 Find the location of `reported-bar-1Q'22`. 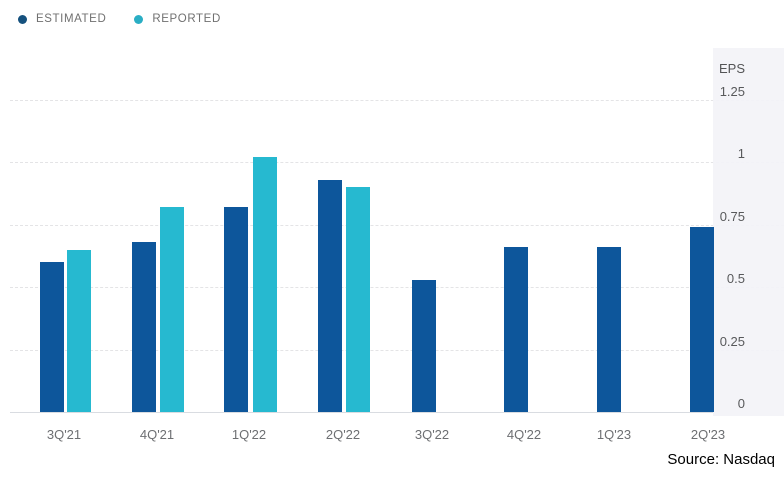

reported-bar-1Q'22 is located at coordinates (265, 284).